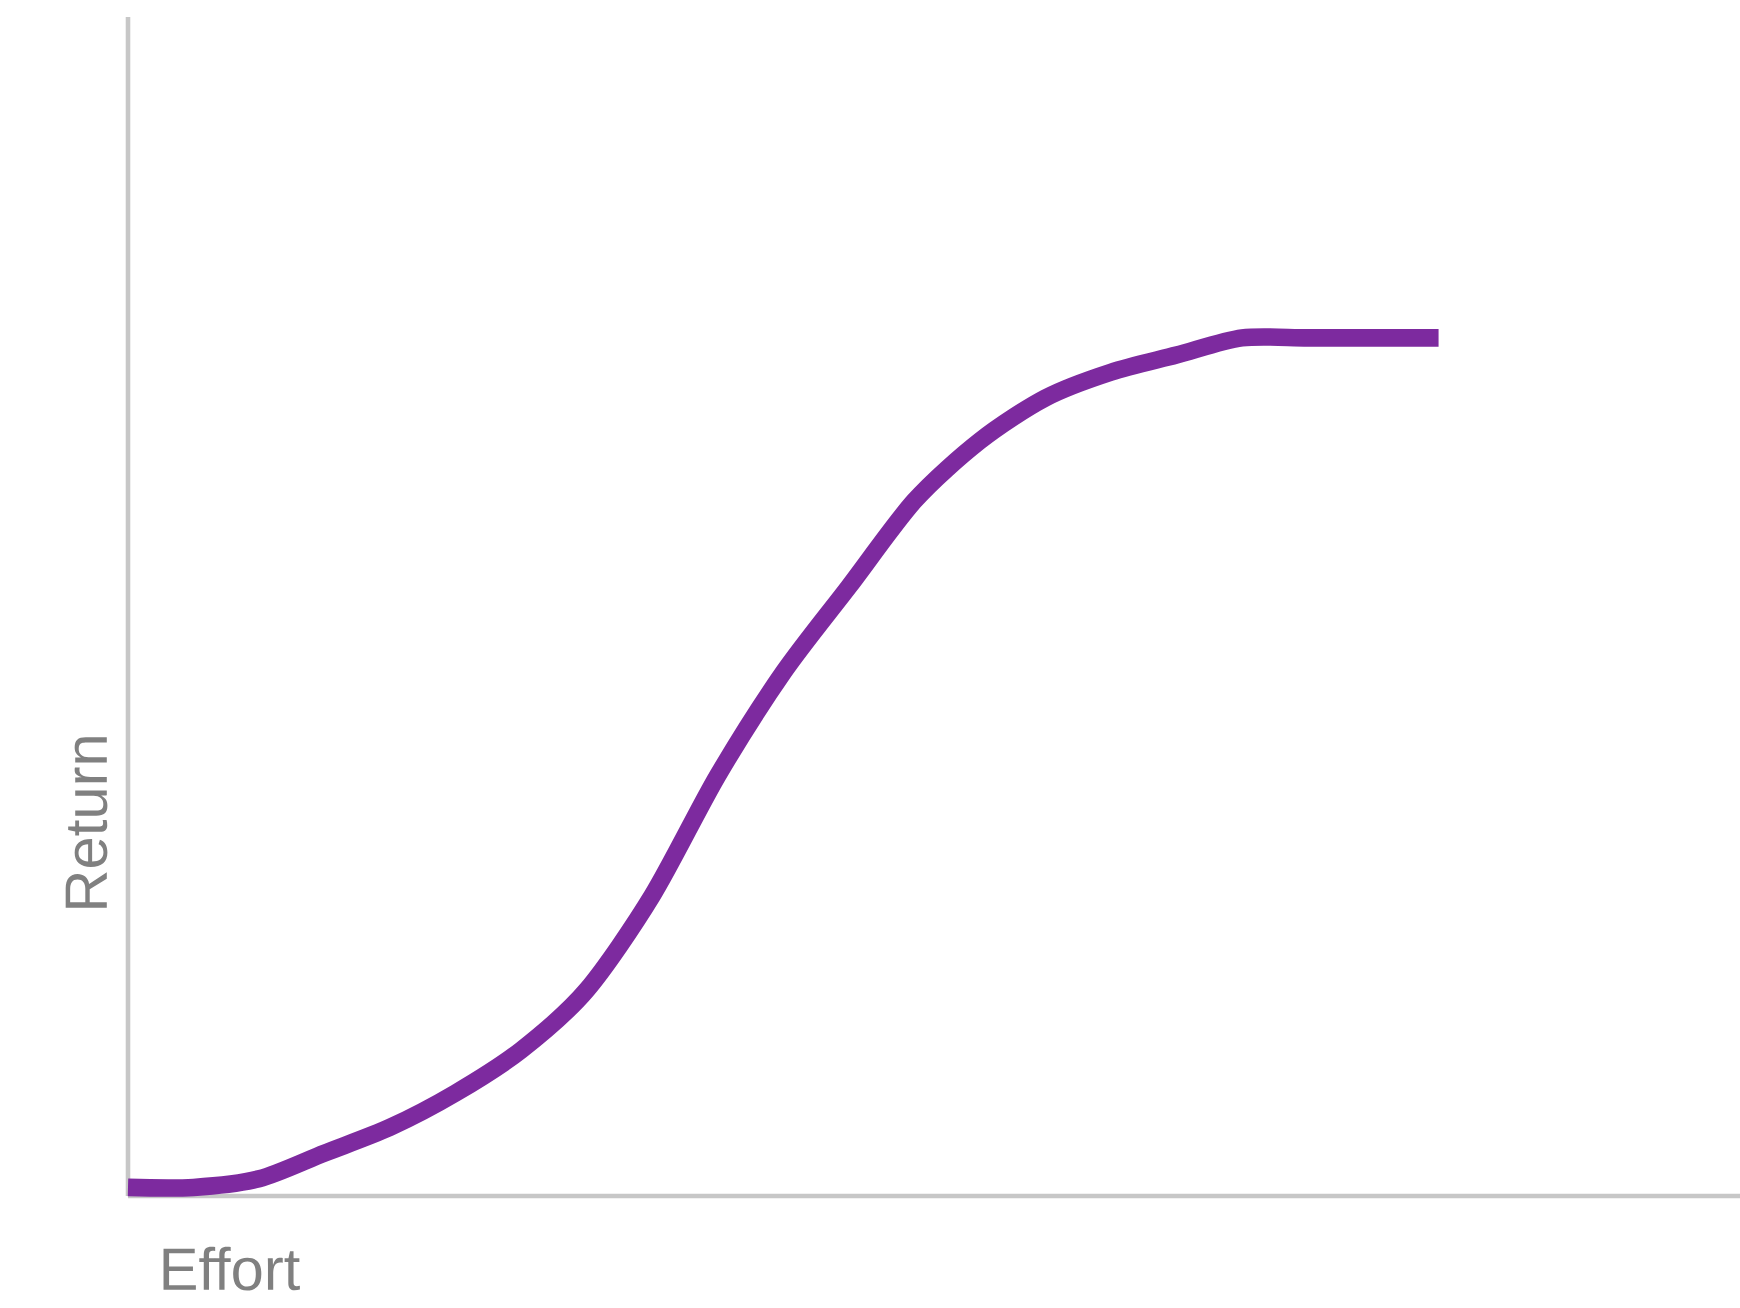 The width and height of the screenshot is (1740, 1308). What do you see at coordinates (231, 1268) in the screenshot?
I see `x-axis-title: Effort` at bounding box center [231, 1268].